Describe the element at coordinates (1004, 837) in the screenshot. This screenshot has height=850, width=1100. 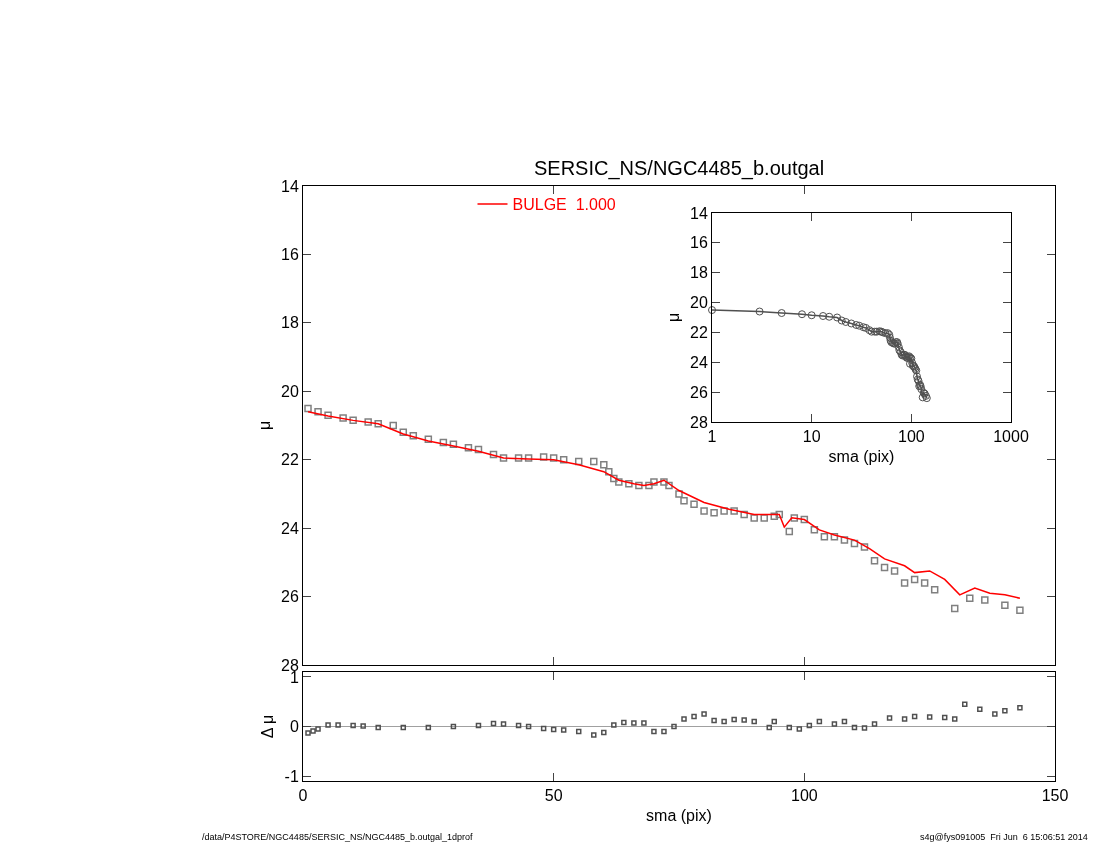
I see `text: s4g@fys091005 Fri Jun 6 15:06:51 2014` at that location.